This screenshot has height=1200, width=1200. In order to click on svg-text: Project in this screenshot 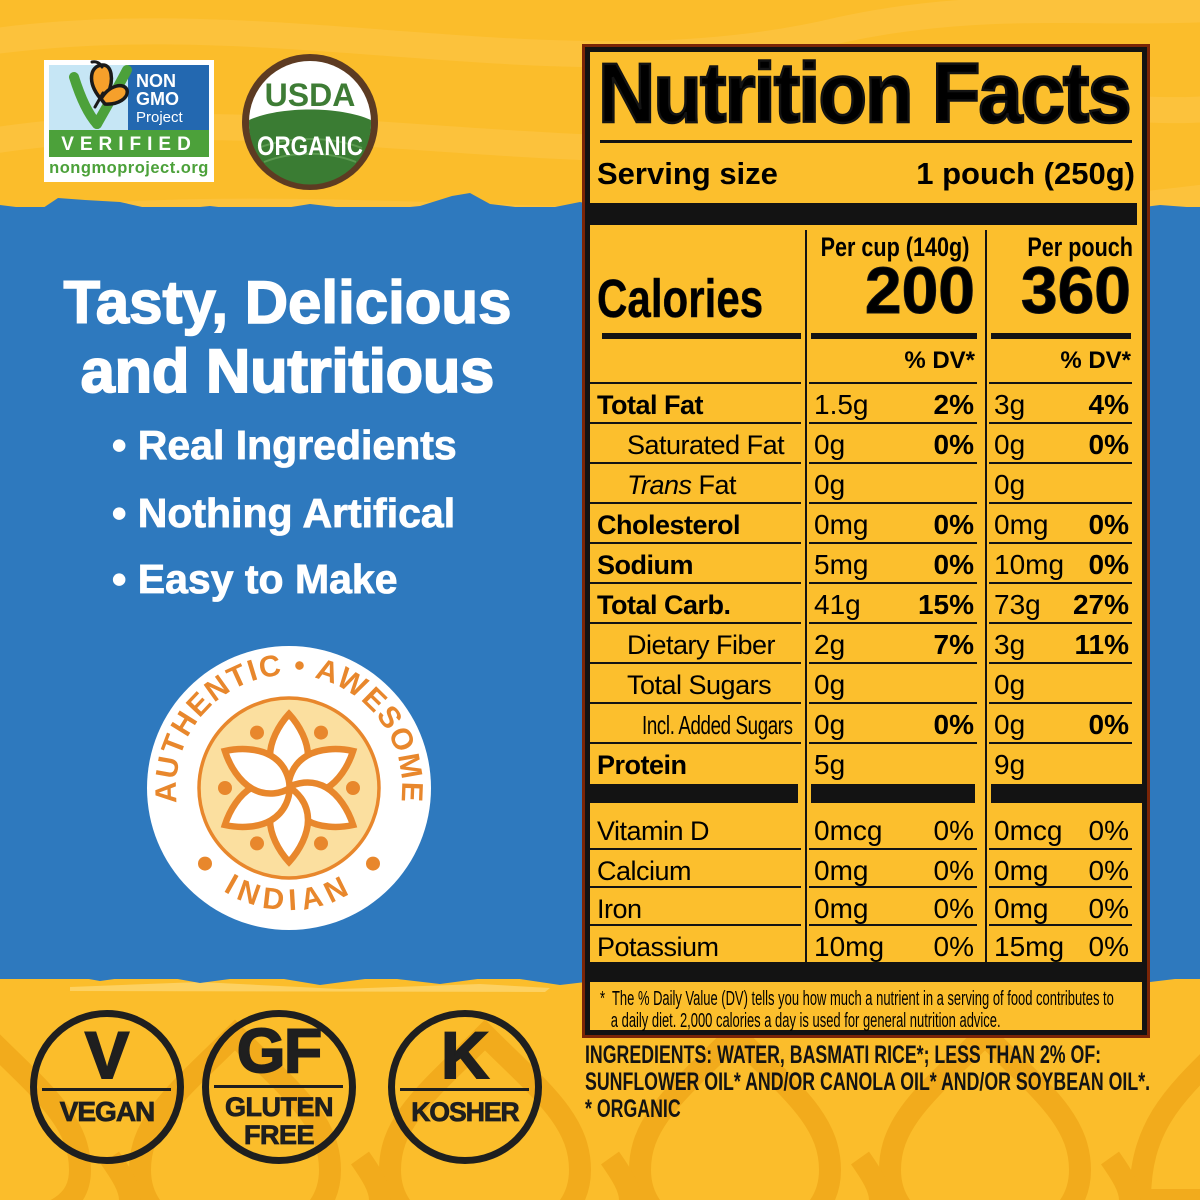, I will do `click(160, 117)`.